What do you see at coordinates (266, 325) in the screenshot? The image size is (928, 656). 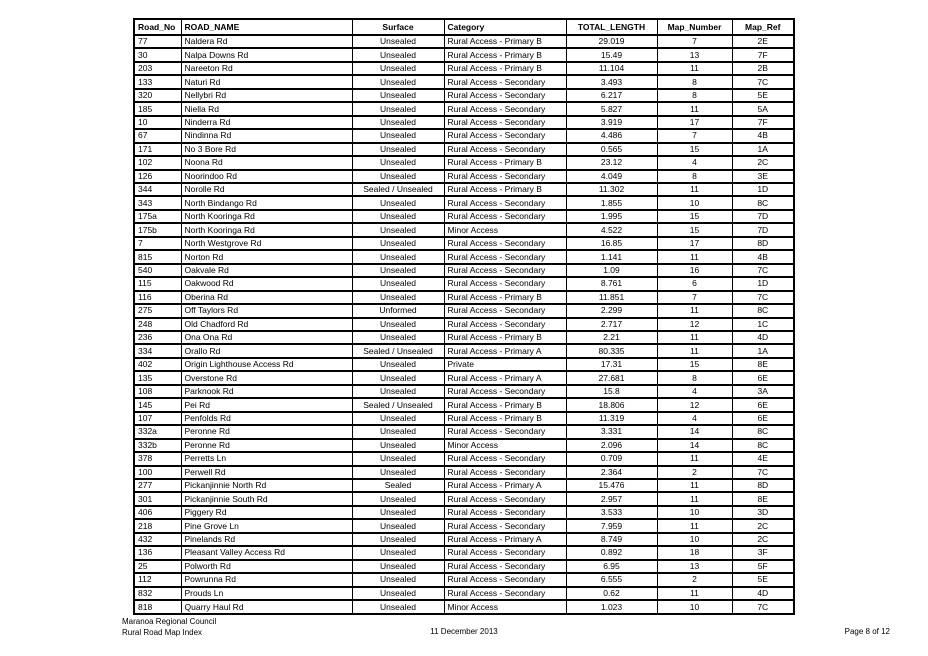 I see `cell-road-name: Old Chadford Rd` at bounding box center [266, 325].